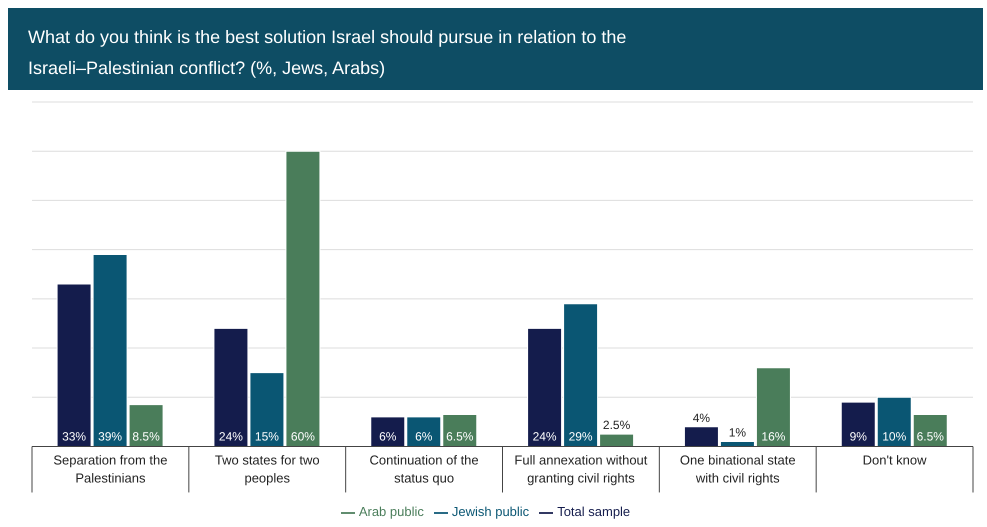 The height and width of the screenshot is (527, 987). Describe the element at coordinates (581, 469) in the screenshot. I see `x-tick-label: Full annexation without granting civil rights` at that location.